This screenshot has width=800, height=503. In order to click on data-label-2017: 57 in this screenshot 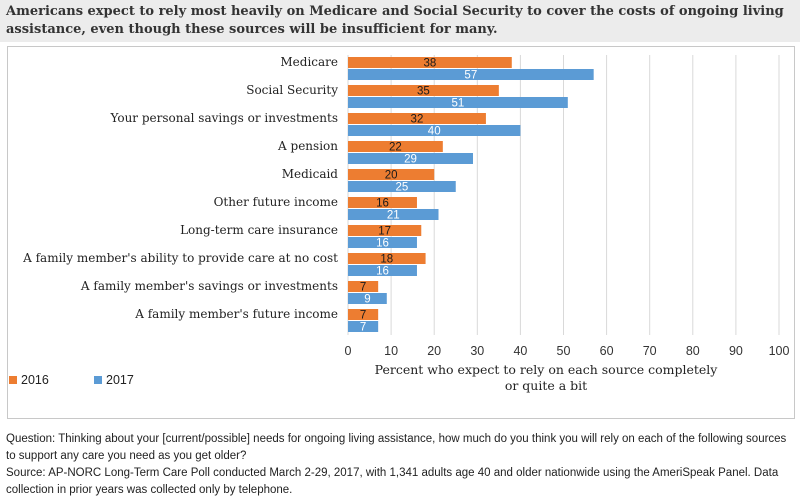, I will do `click(470, 76)`.